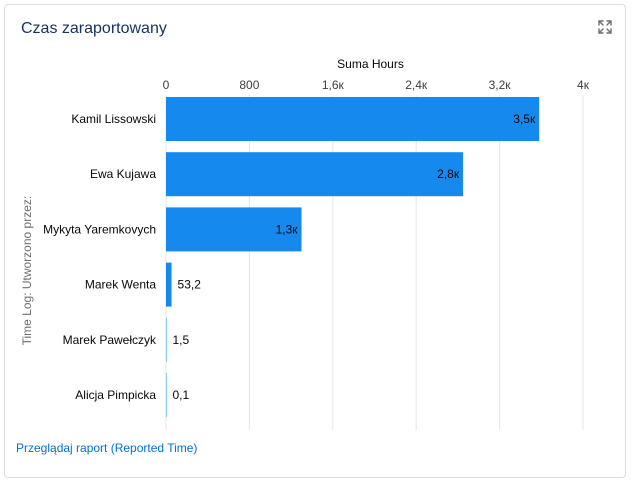 The height and width of the screenshot is (484, 632). I want to click on x-tick-label: 1,6к, so click(333, 85).